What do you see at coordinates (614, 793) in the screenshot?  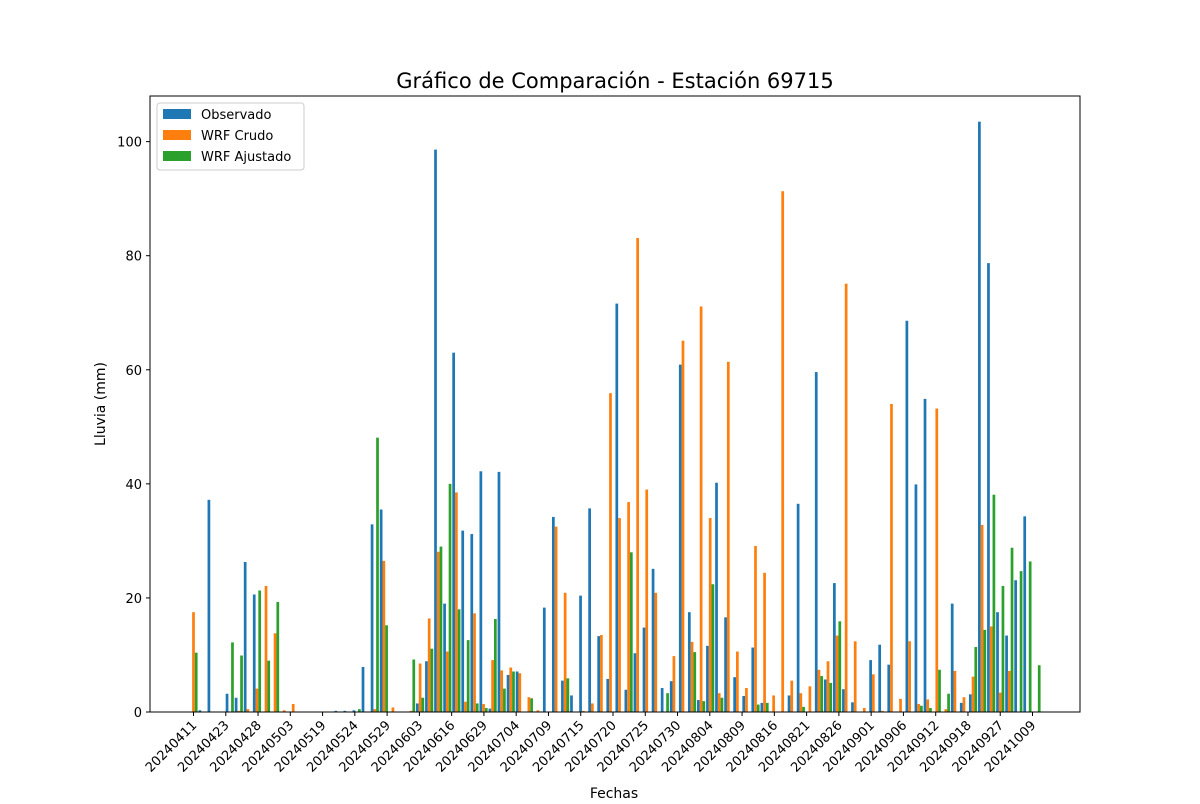 I see `x-axis-label: Fechas` at bounding box center [614, 793].